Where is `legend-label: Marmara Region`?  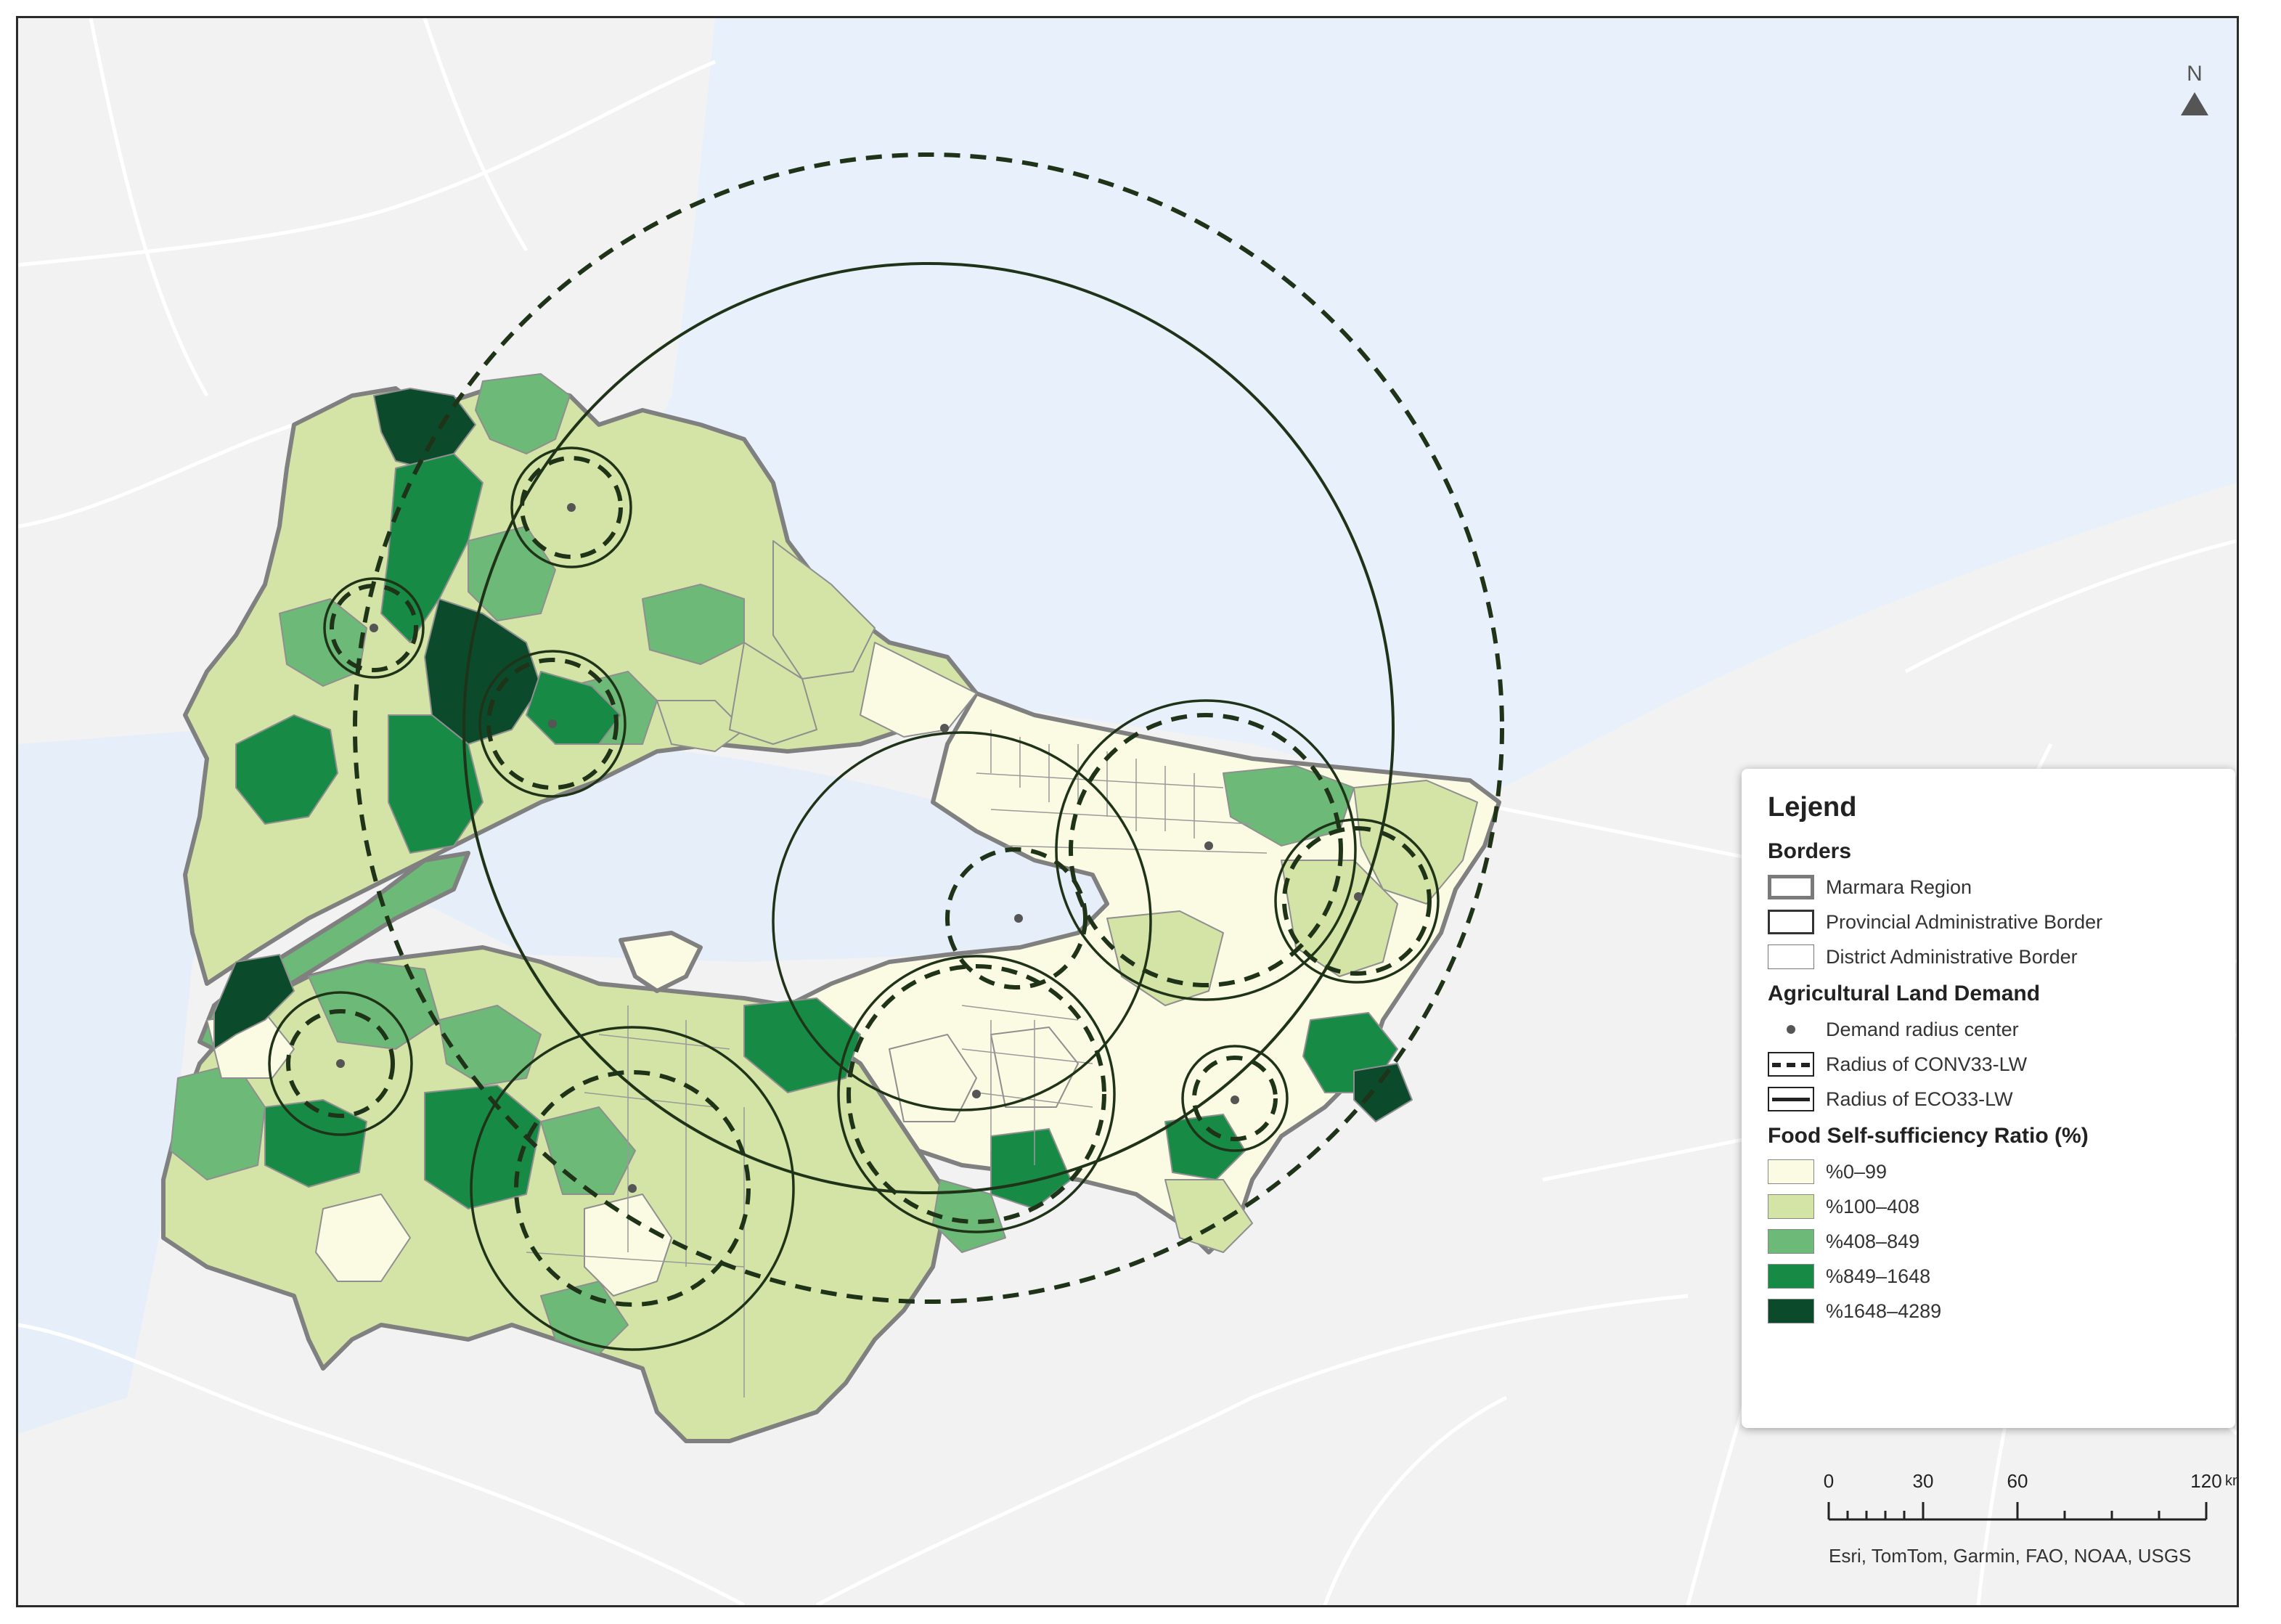
legend-label: Marmara Region is located at coordinates (1899, 887).